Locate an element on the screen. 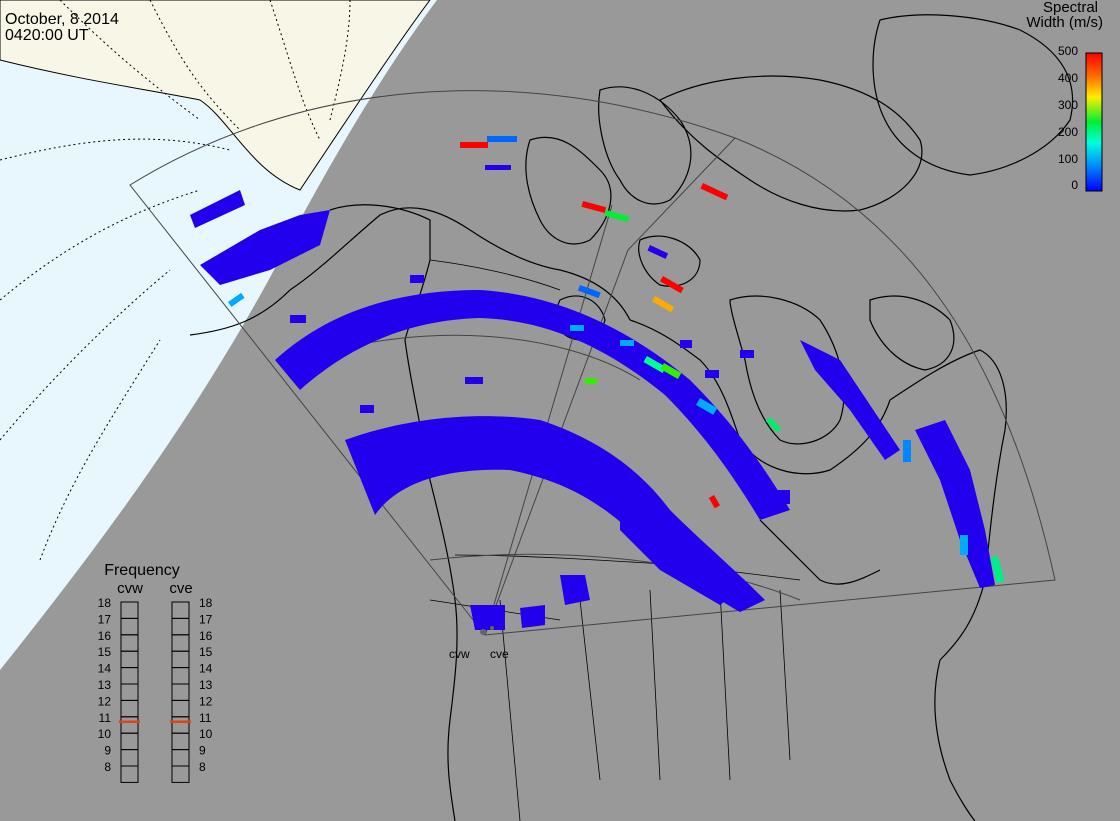 This screenshot has width=1120, height=821. echo-band-inner is located at coordinates (555, 523).